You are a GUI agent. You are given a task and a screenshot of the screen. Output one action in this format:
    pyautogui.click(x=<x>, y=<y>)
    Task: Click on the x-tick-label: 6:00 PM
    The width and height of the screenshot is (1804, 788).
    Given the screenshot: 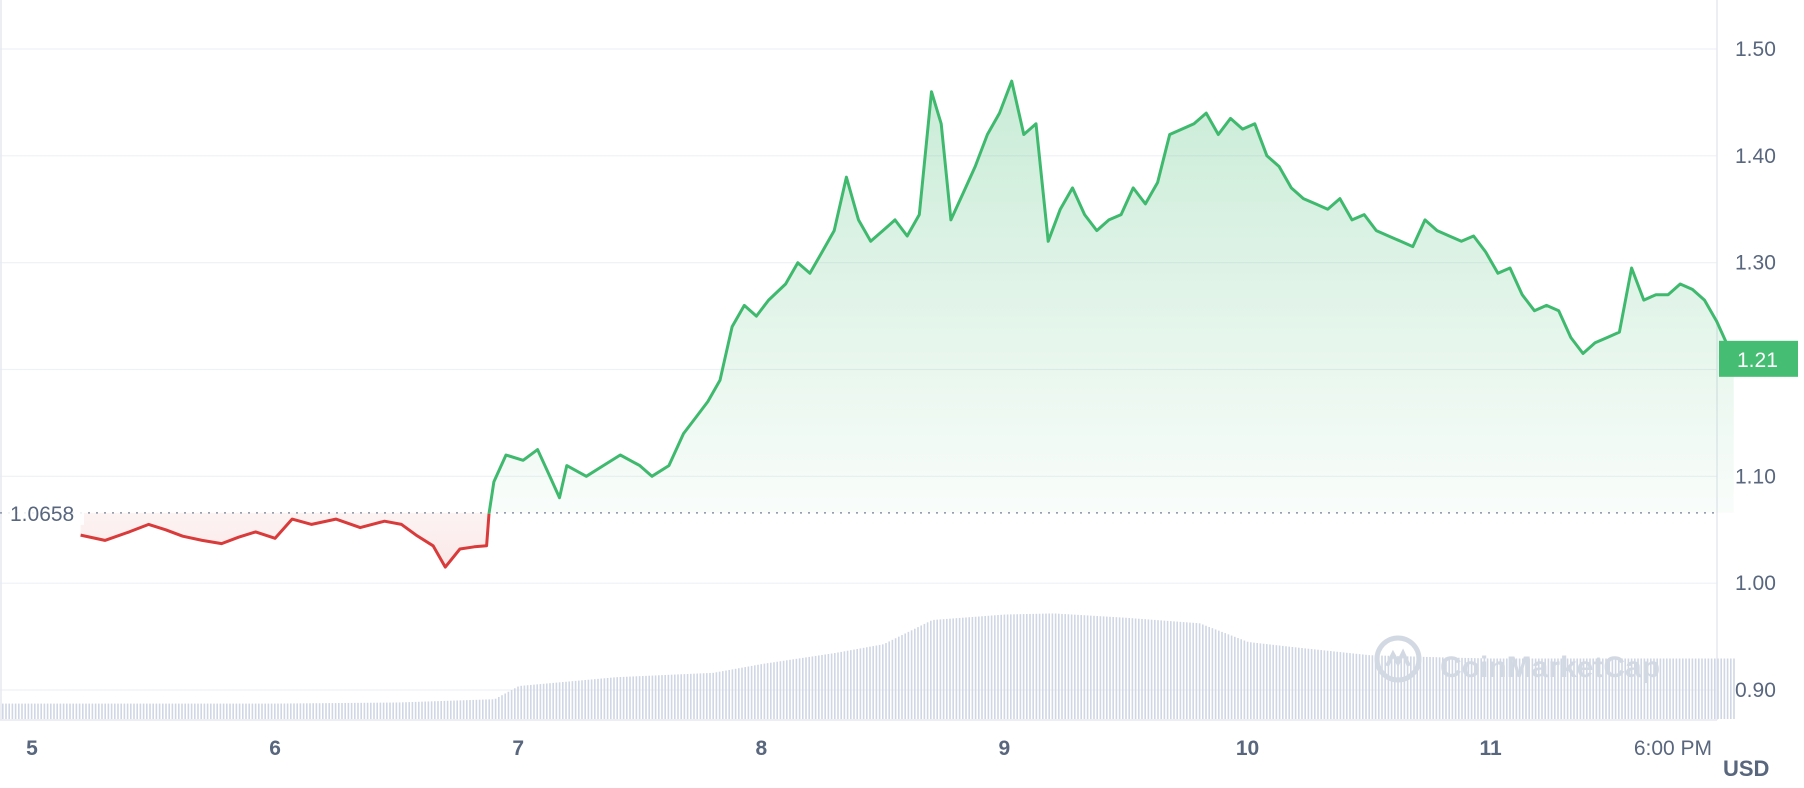 What is the action you would take?
    pyautogui.click(x=1673, y=748)
    